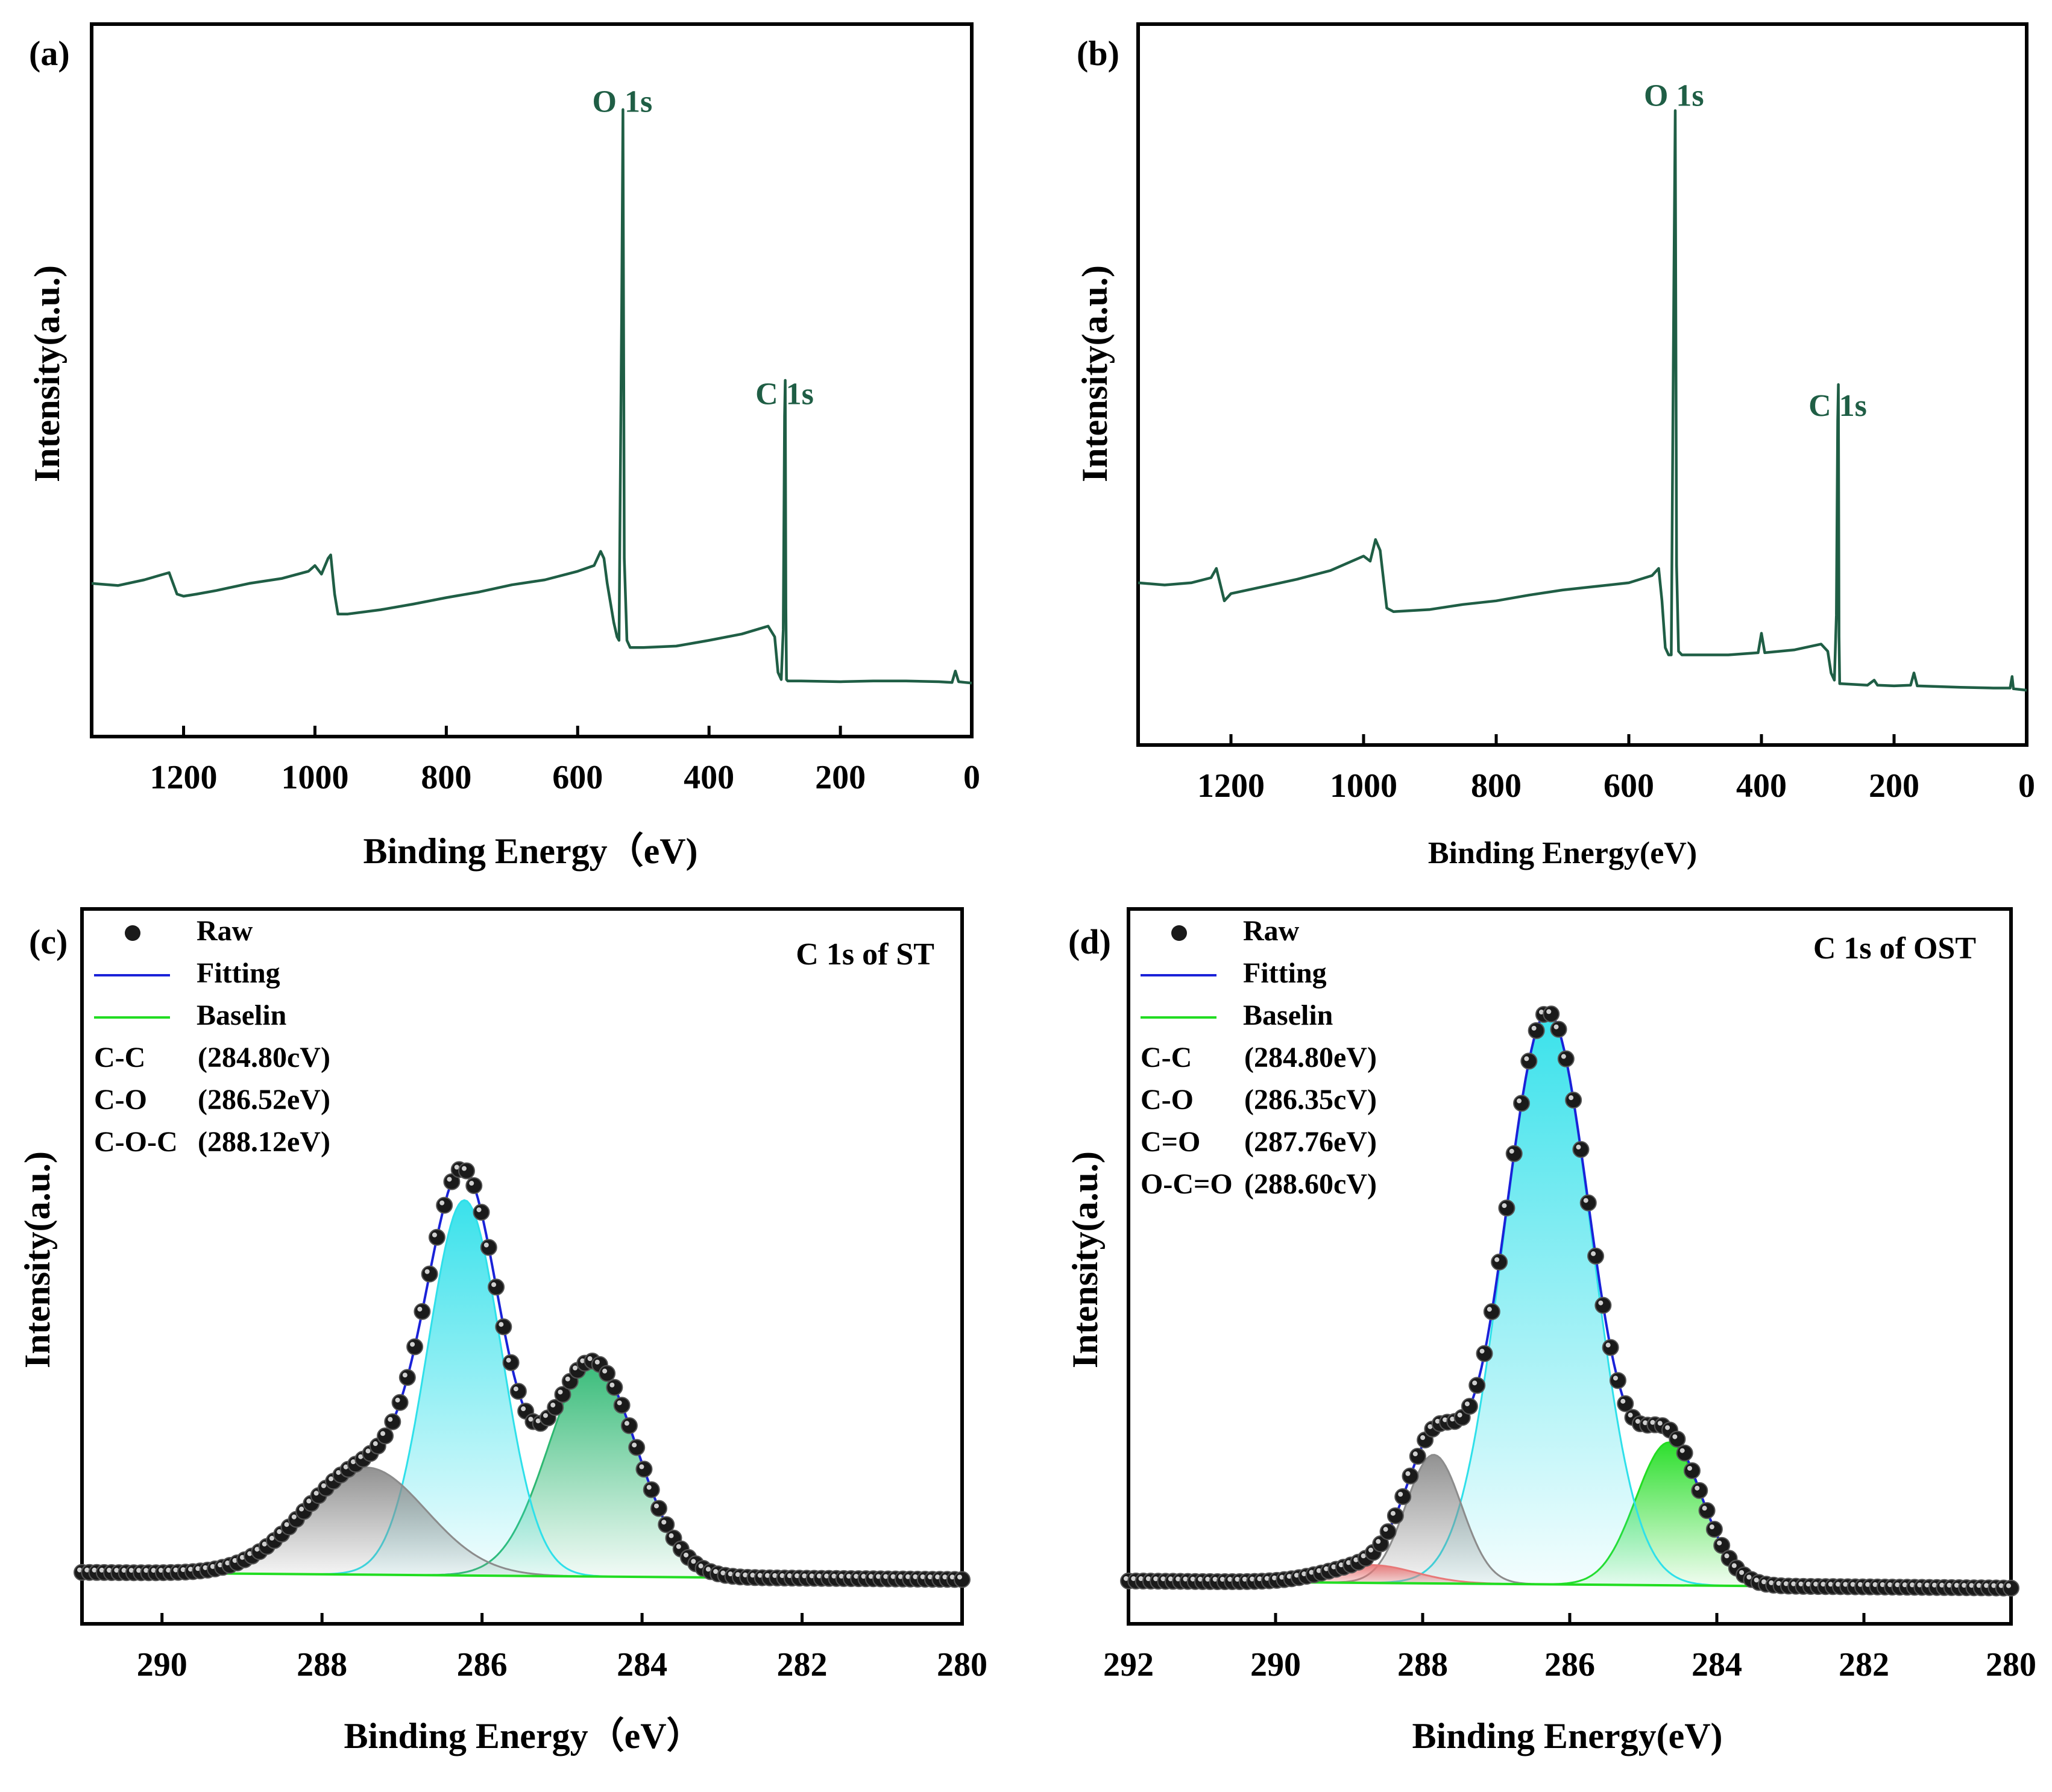 The image size is (2052, 1792). I want to click on x-axis-label-a: Binding Energy（eV), so click(530, 851).